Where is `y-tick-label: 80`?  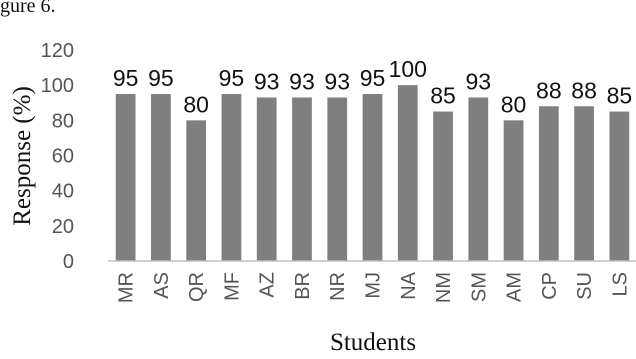
y-tick-label: 80 is located at coordinates (63, 121).